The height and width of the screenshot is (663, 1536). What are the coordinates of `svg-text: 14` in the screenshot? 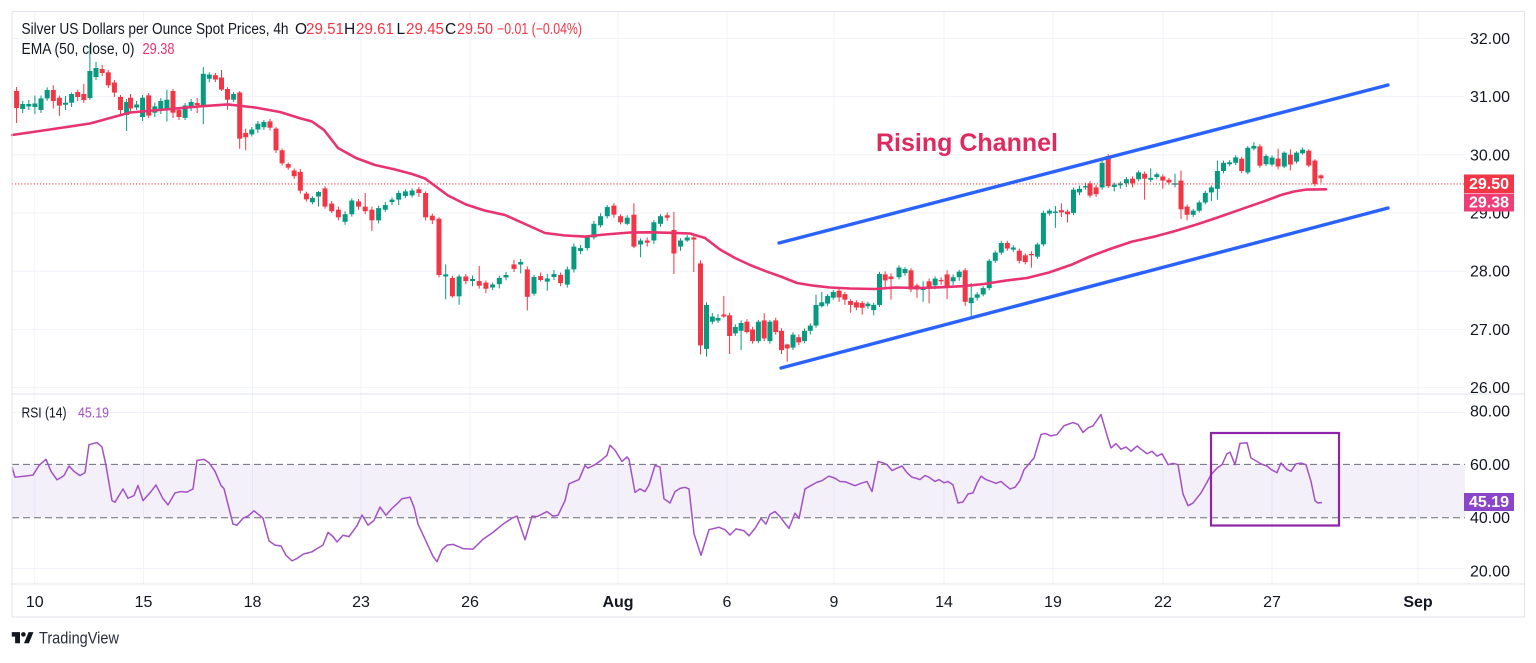 It's located at (944, 602).